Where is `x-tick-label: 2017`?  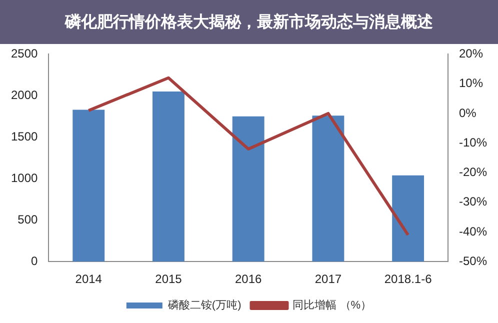 x-tick-label: 2017 is located at coordinates (328, 279).